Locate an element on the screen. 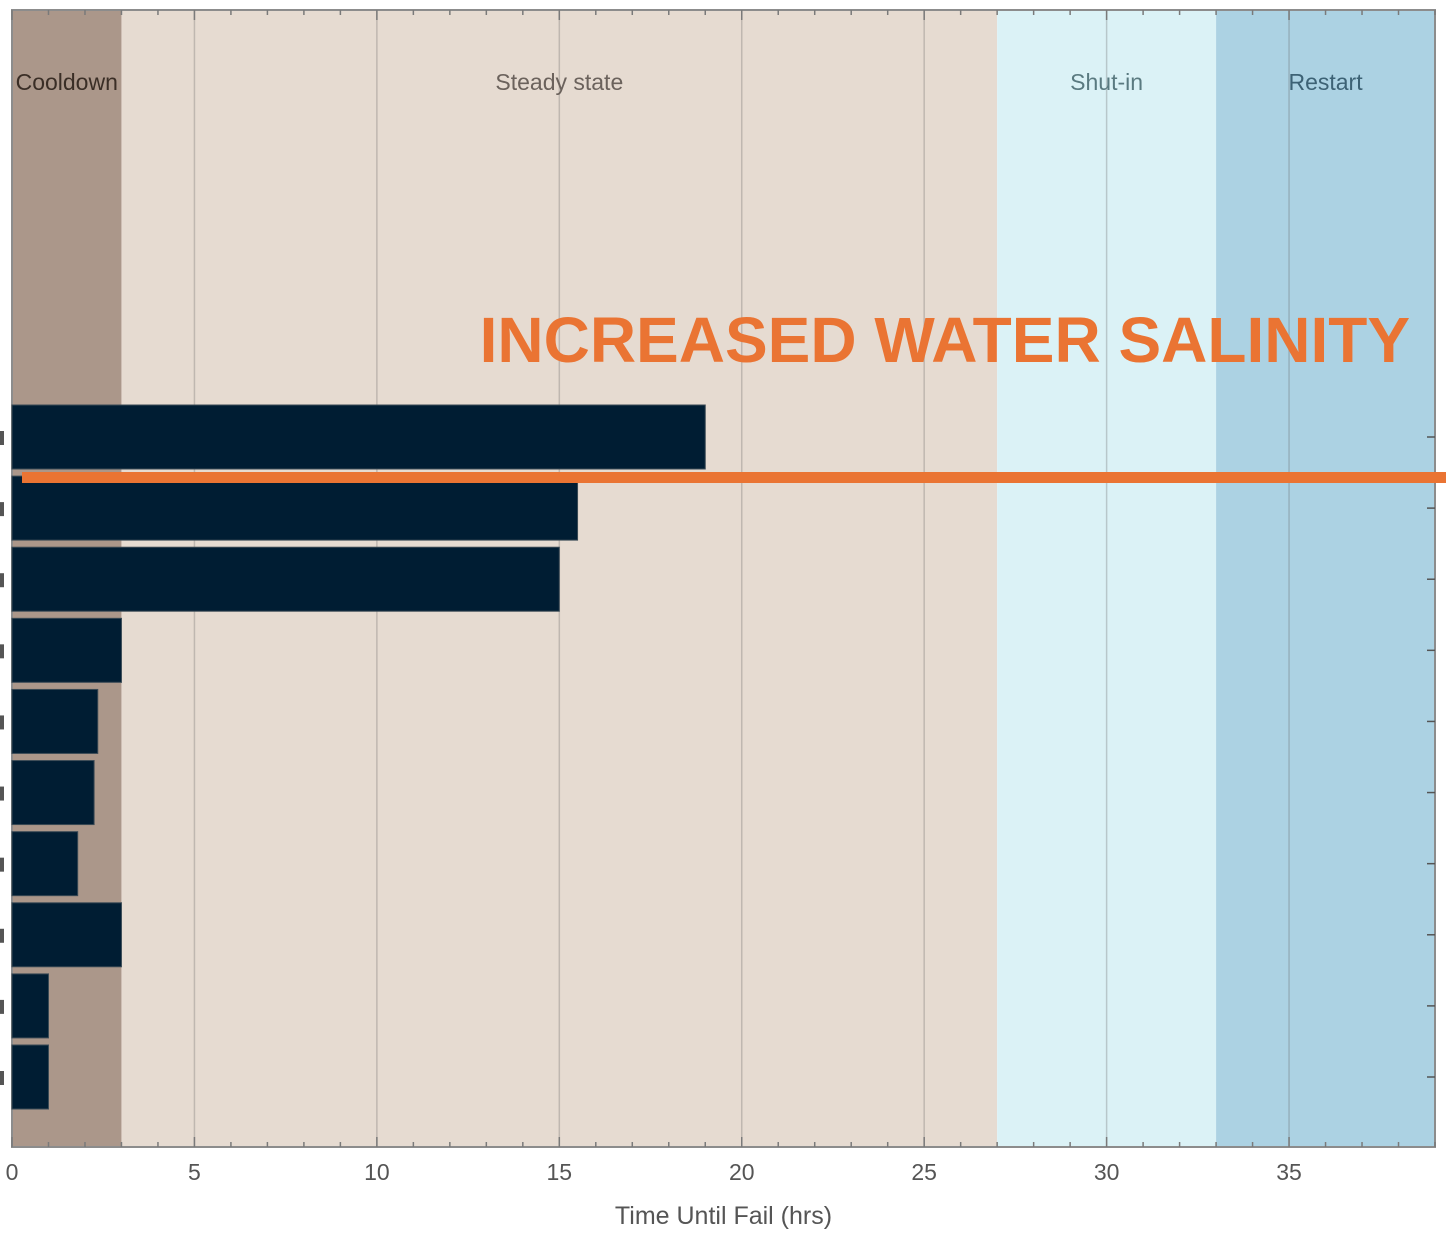  x-tick-label: 35 is located at coordinates (1289, 1172).